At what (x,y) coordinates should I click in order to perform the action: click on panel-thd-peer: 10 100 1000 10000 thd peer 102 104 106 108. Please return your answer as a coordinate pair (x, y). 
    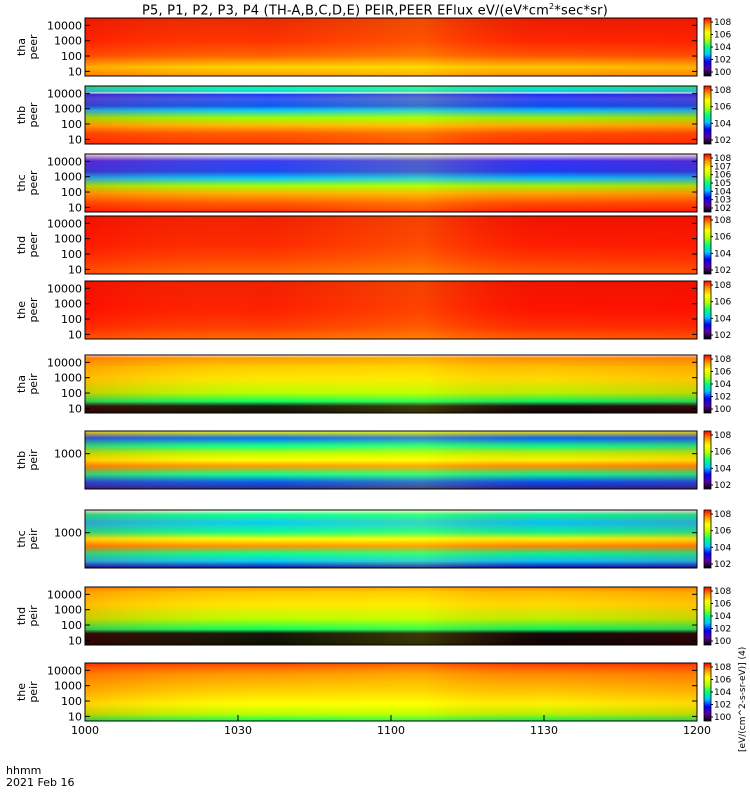
    Looking at the image, I should click on (373, 245).